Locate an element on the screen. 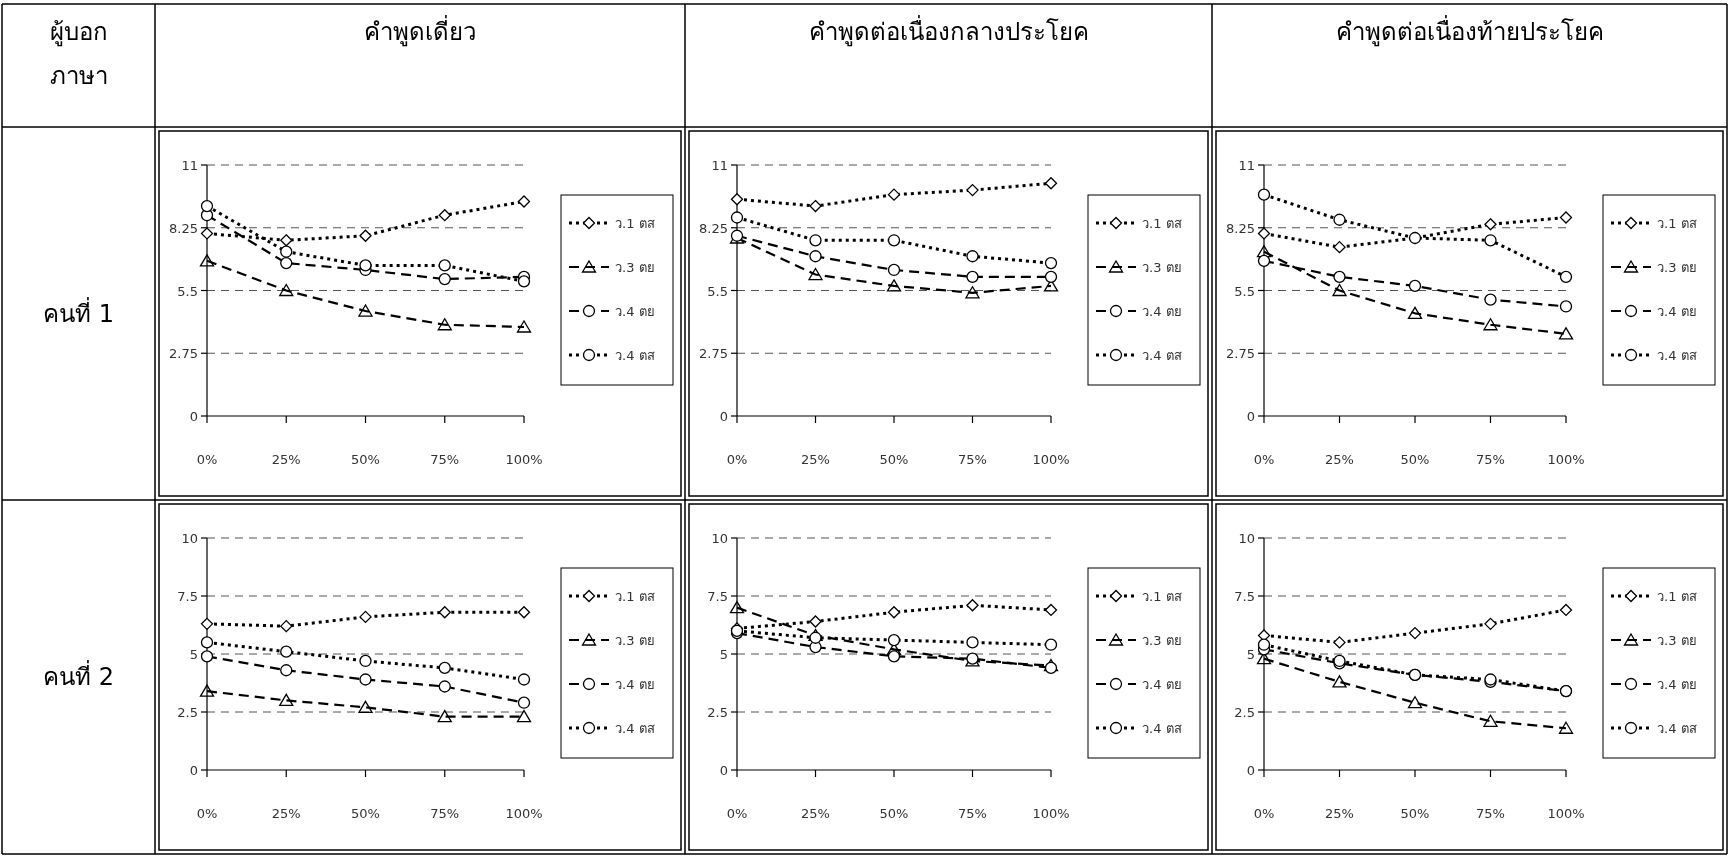  text: ผู้บอก ภาษา is located at coordinates (78, 54).